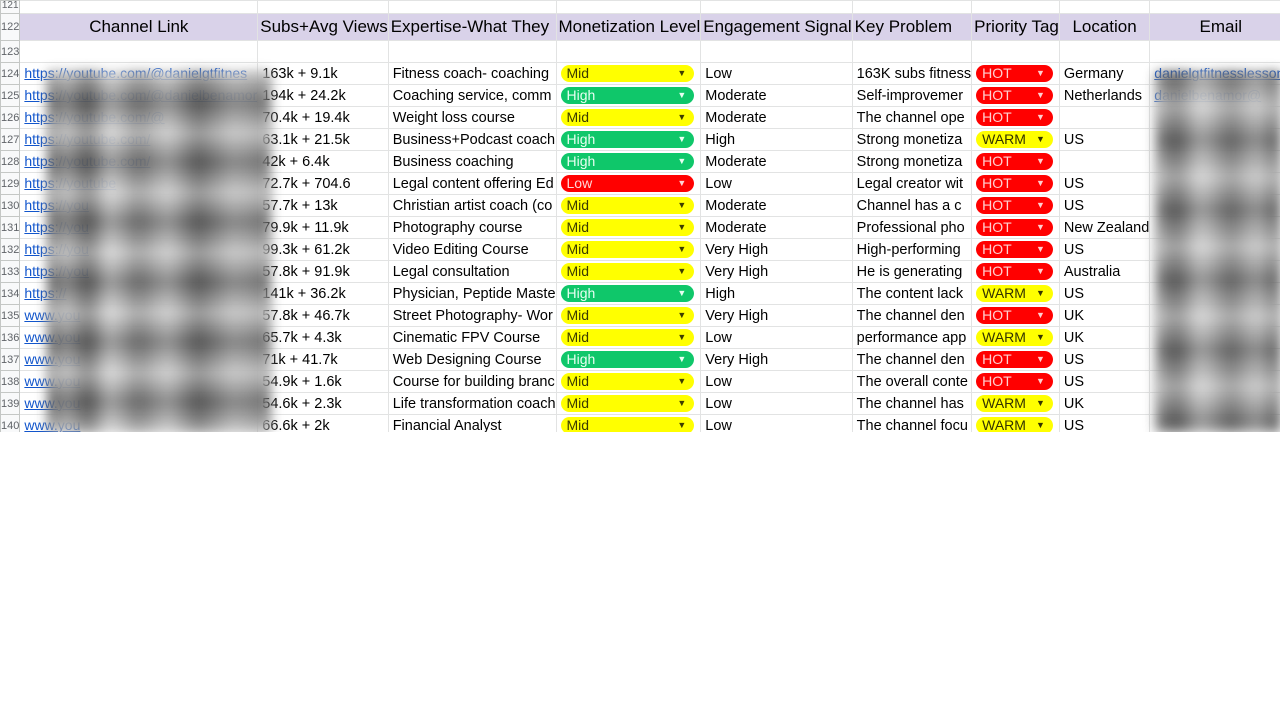  I want to click on header-subs-views: Subs+Avg Views, so click(323, 27).